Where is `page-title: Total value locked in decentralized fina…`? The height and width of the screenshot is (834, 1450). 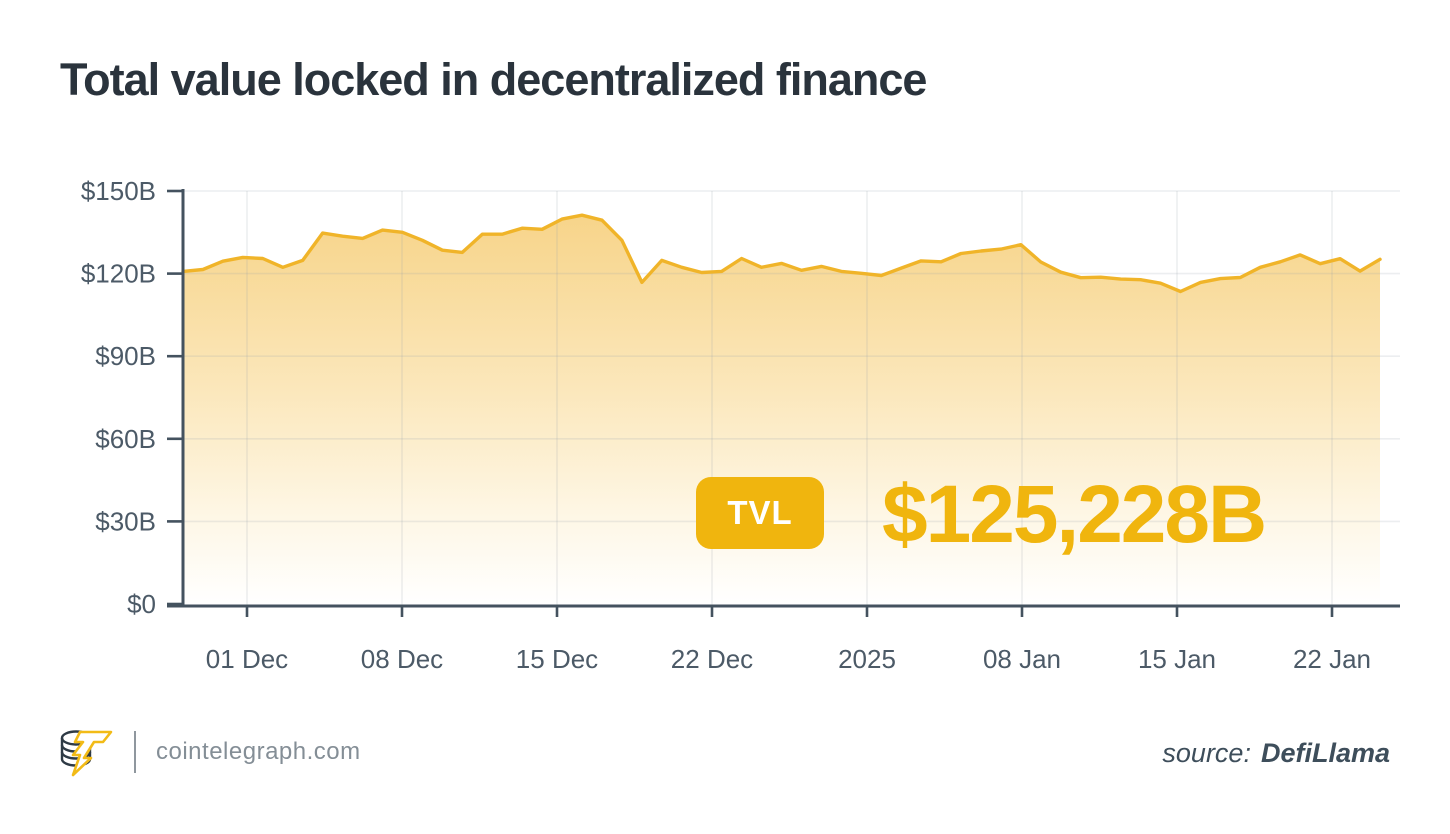 page-title: Total value locked in decentralized fina… is located at coordinates (493, 79).